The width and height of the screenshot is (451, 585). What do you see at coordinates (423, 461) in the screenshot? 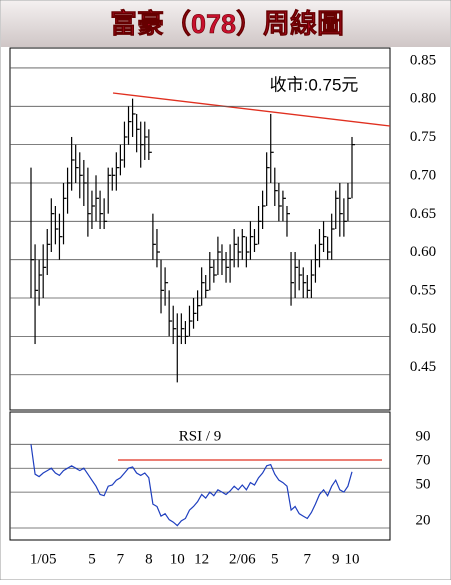
I see `y-tick-label: 70` at bounding box center [423, 461].